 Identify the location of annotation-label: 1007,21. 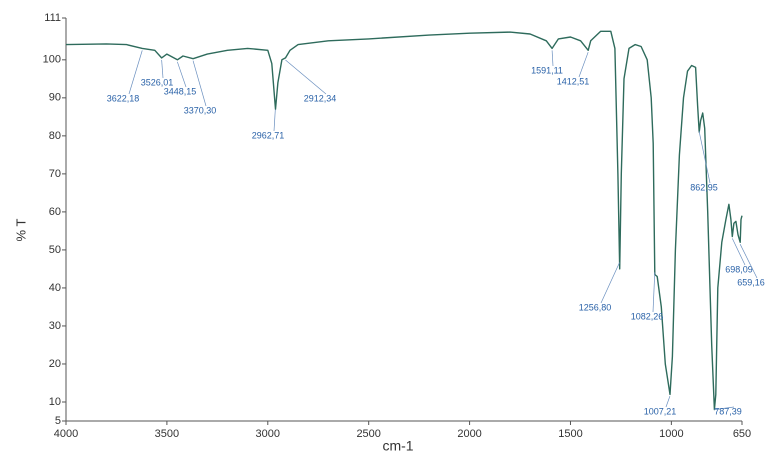
(660, 411).